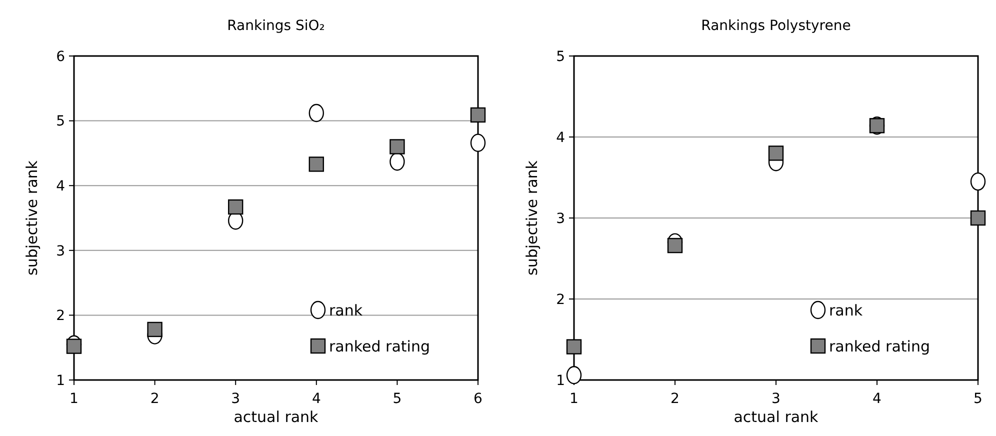  Describe the element at coordinates (61, 56) in the screenshot. I see `y-tick-label: 6` at that location.